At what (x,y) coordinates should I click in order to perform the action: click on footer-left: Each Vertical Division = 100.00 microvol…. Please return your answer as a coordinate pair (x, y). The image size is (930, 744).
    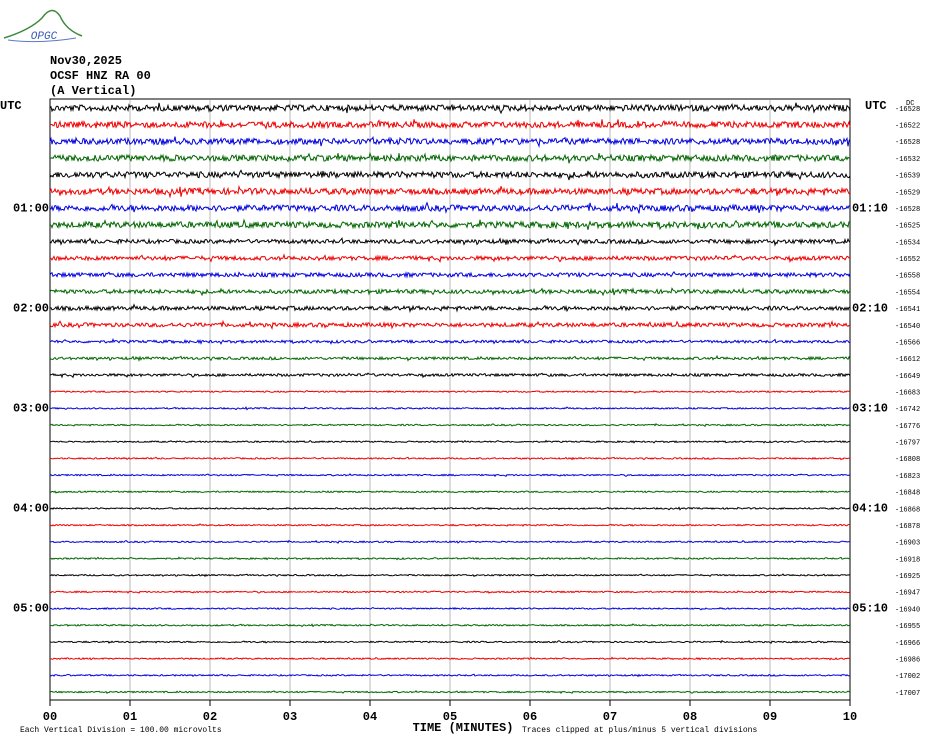
    Looking at the image, I should click on (121, 730).